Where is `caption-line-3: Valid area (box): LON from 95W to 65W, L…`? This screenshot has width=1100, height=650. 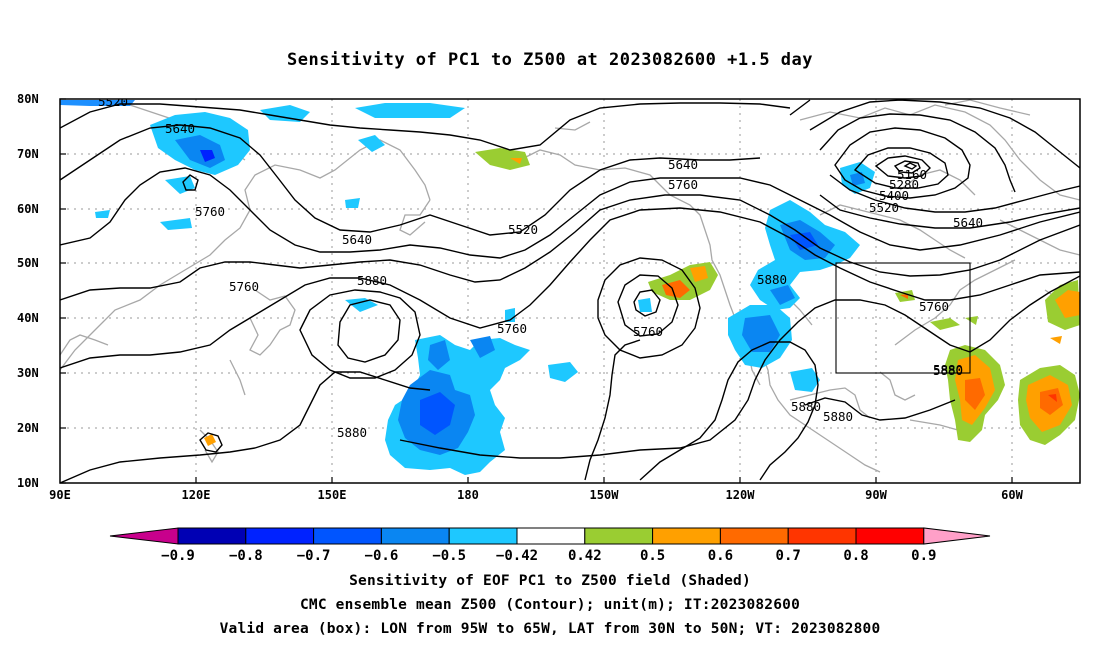 caption-line-3: Valid area (box): LON from 95W to 65W, L… is located at coordinates (550, 629).